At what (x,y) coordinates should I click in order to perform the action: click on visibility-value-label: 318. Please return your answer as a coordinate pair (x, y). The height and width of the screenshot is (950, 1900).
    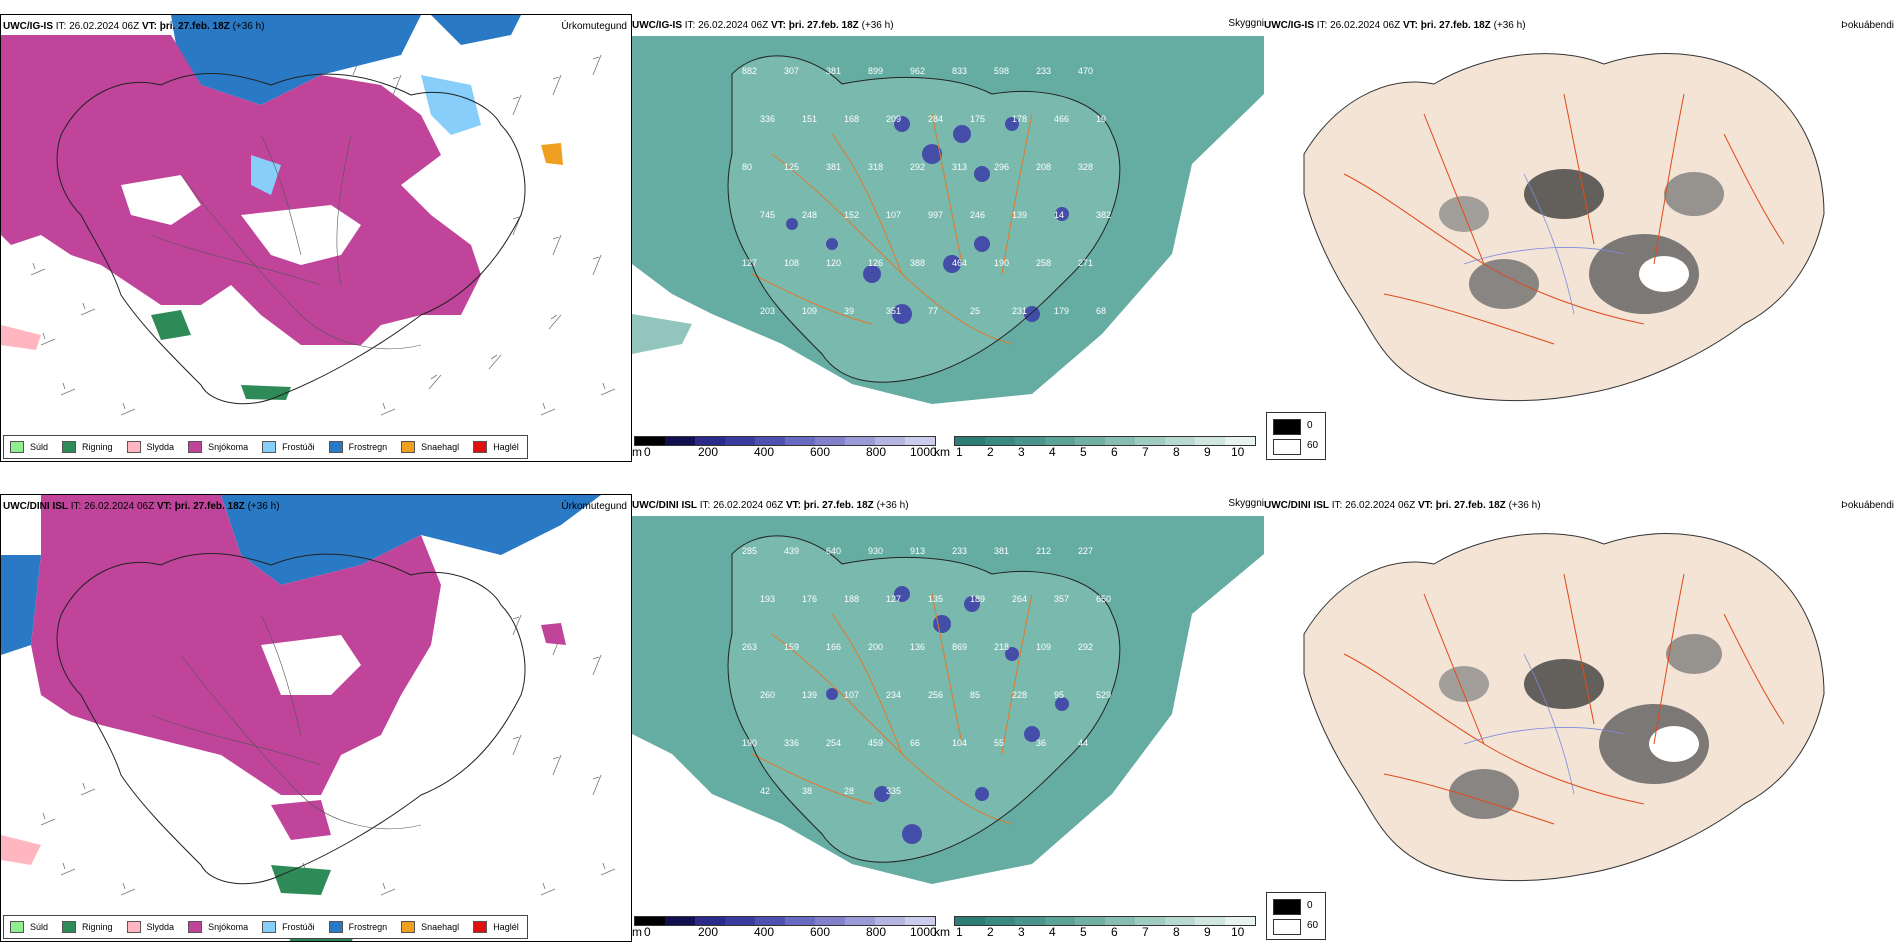
    Looking at the image, I should click on (875, 167).